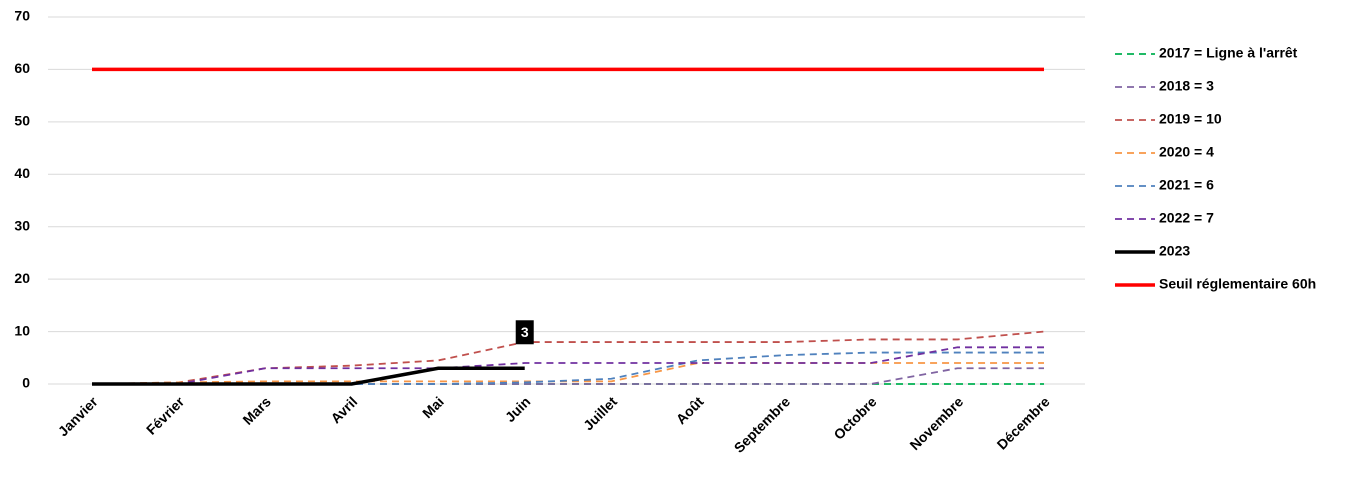 The width and height of the screenshot is (1365, 482). I want to click on y-tick-label: 40, so click(22, 173).